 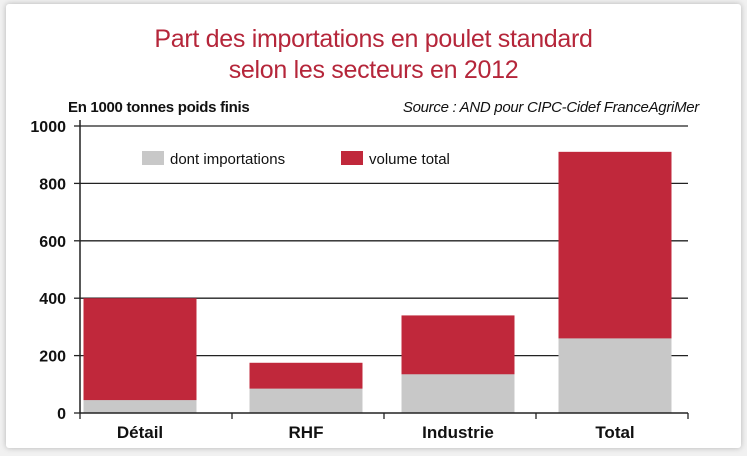 What do you see at coordinates (409, 159) in the screenshot?
I see `legend-label: volume total` at bounding box center [409, 159].